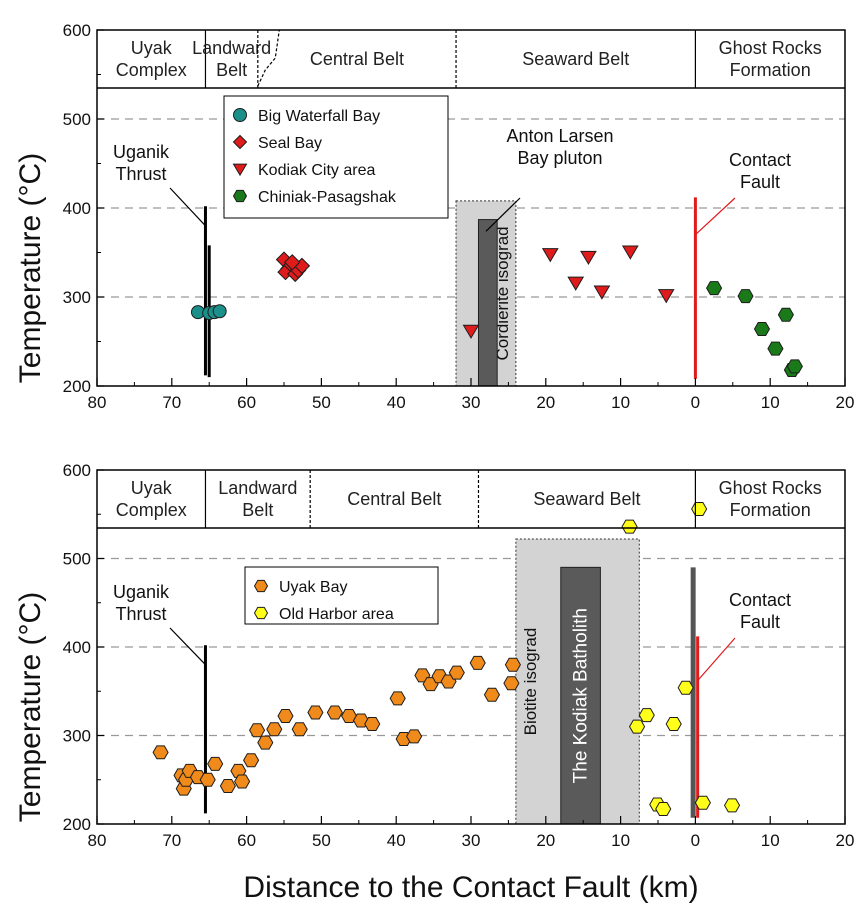 This screenshot has height=910, width=862. I want to click on legend-entry: Uyak Bay, so click(313, 587).